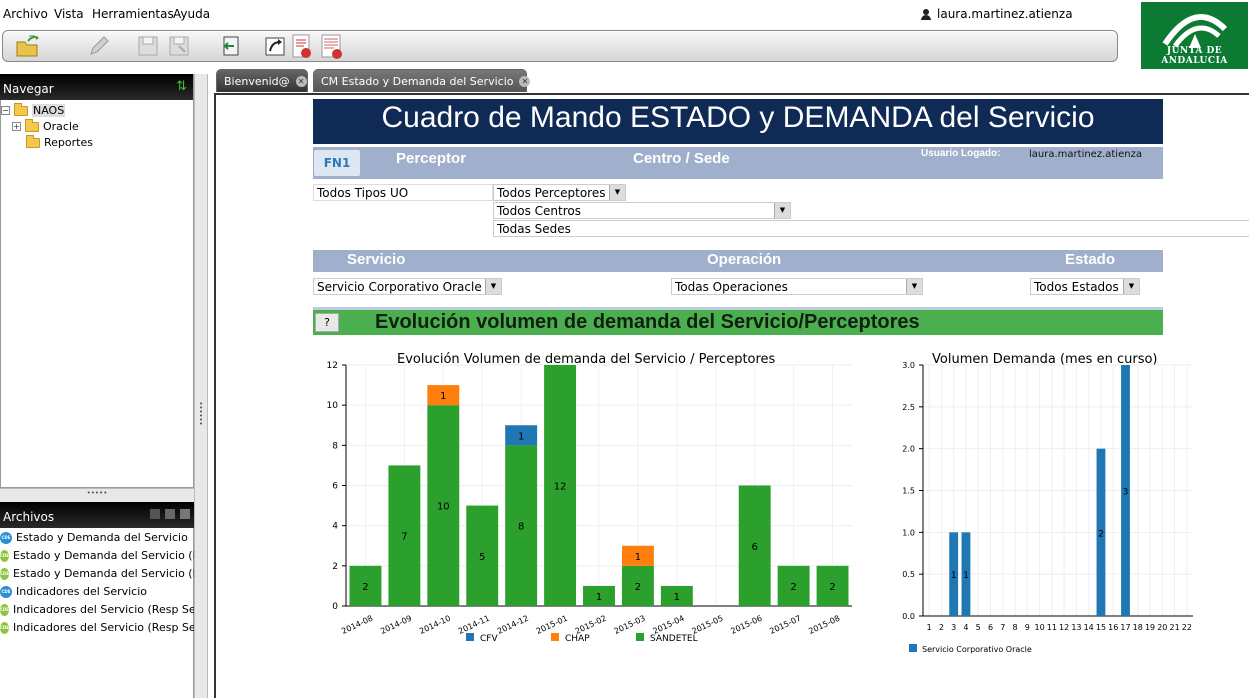 The image size is (1249, 698). I want to click on menu-archivo: Archivo, so click(25, 14).